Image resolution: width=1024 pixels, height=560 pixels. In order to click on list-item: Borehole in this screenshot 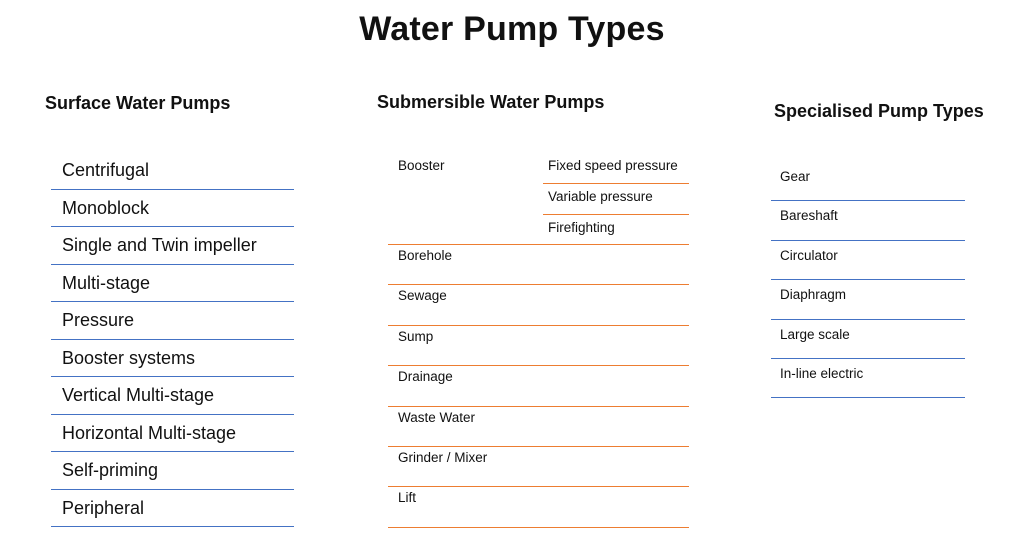, I will do `click(538, 265)`.